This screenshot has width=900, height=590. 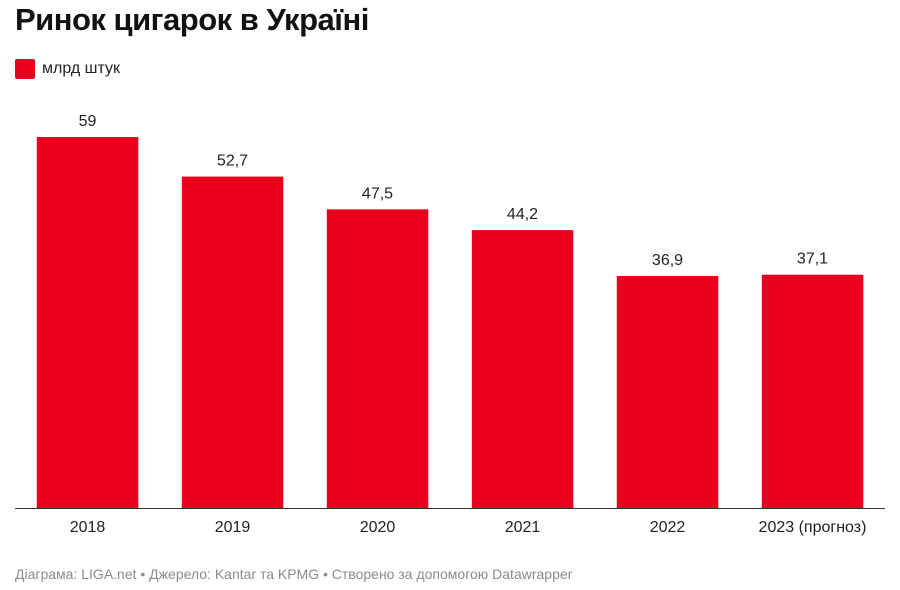 What do you see at coordinates (378, 527) in the screenshot?
I see `x-tick-label-2: 2020` at bounding box center [378, 527].